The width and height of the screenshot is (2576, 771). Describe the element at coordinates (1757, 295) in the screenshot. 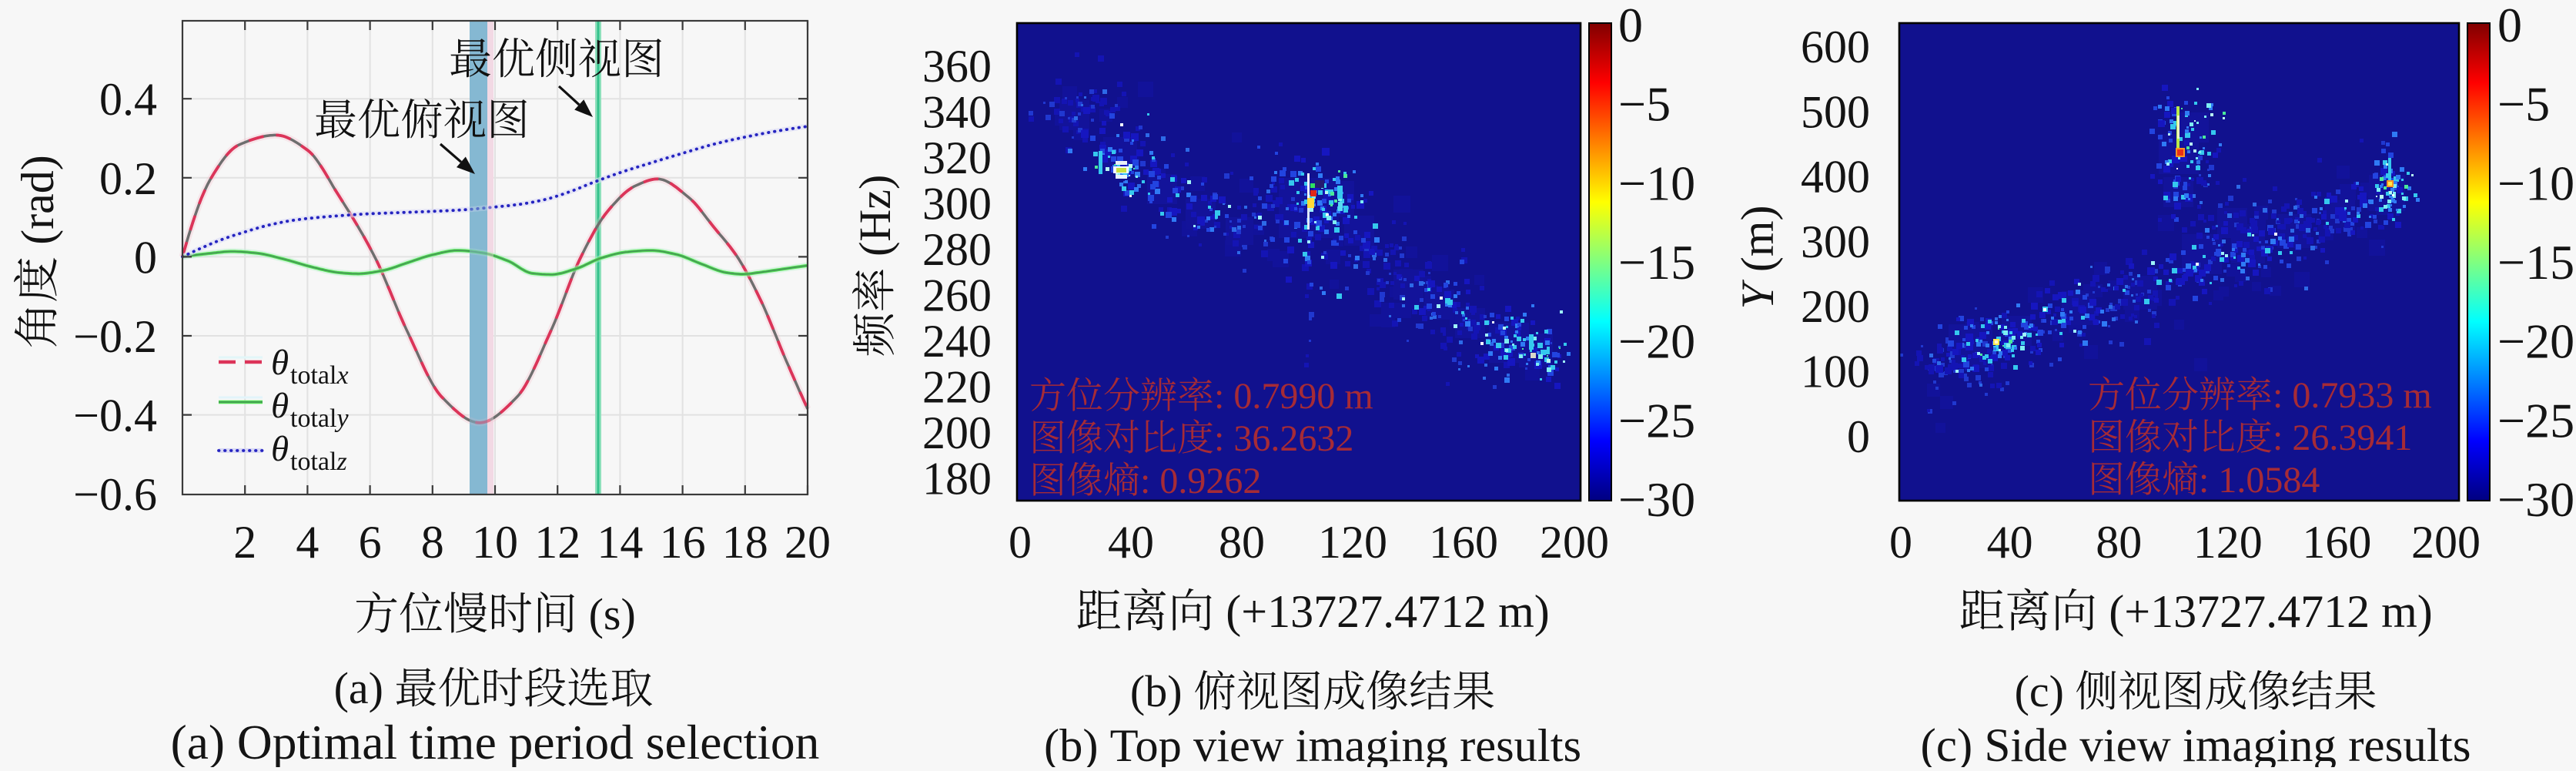

I see `svg-text: Y` at that location.